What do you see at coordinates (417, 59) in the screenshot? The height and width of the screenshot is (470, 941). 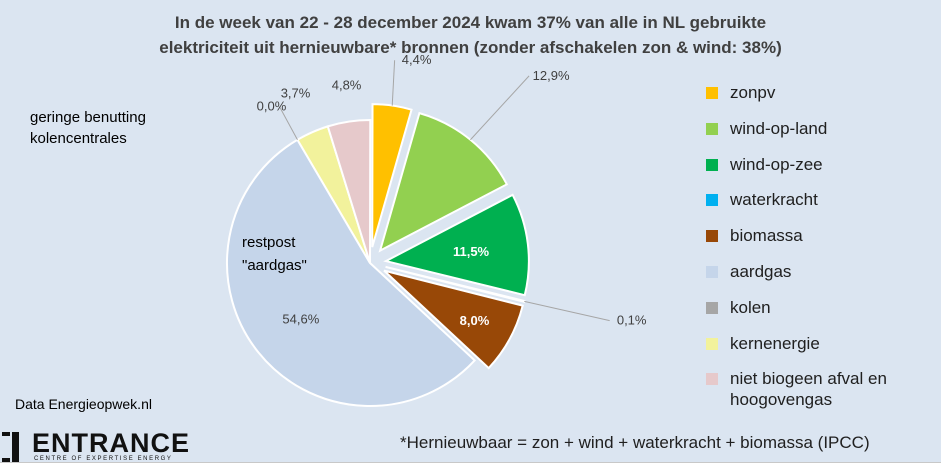 I see `slice-label-zonpv: 4,4%` at bounding box center [417, 59].